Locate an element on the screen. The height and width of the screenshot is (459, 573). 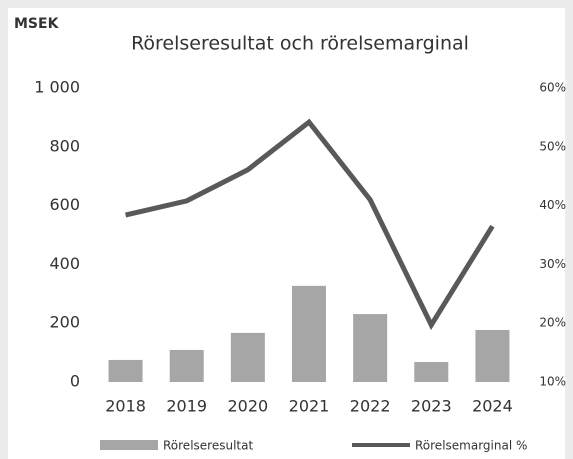
y-tick-label: 0 is located at coordinates (75, 381).